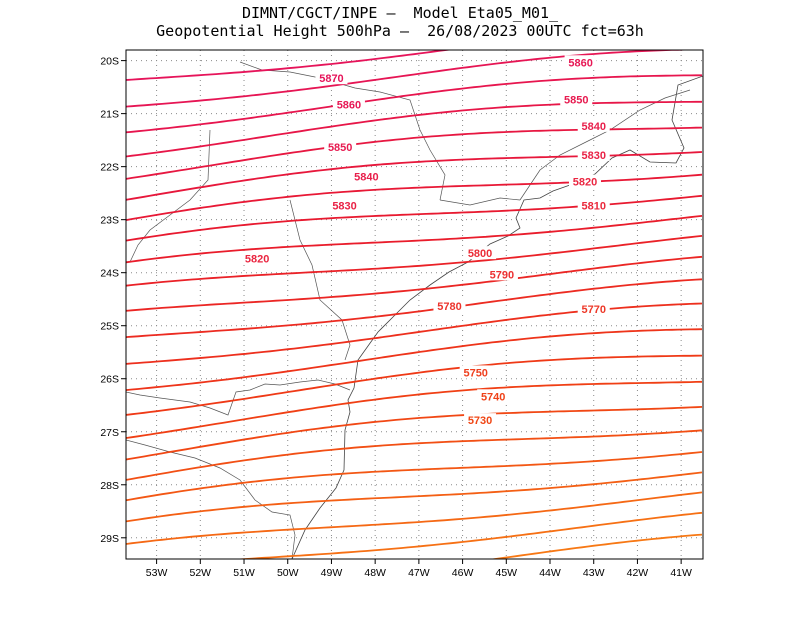 This screenshot has height=618, width=800. Describe the element at coordinates (109, 486) in the screenshot. I see `y-tick-label: 28S` at that location.